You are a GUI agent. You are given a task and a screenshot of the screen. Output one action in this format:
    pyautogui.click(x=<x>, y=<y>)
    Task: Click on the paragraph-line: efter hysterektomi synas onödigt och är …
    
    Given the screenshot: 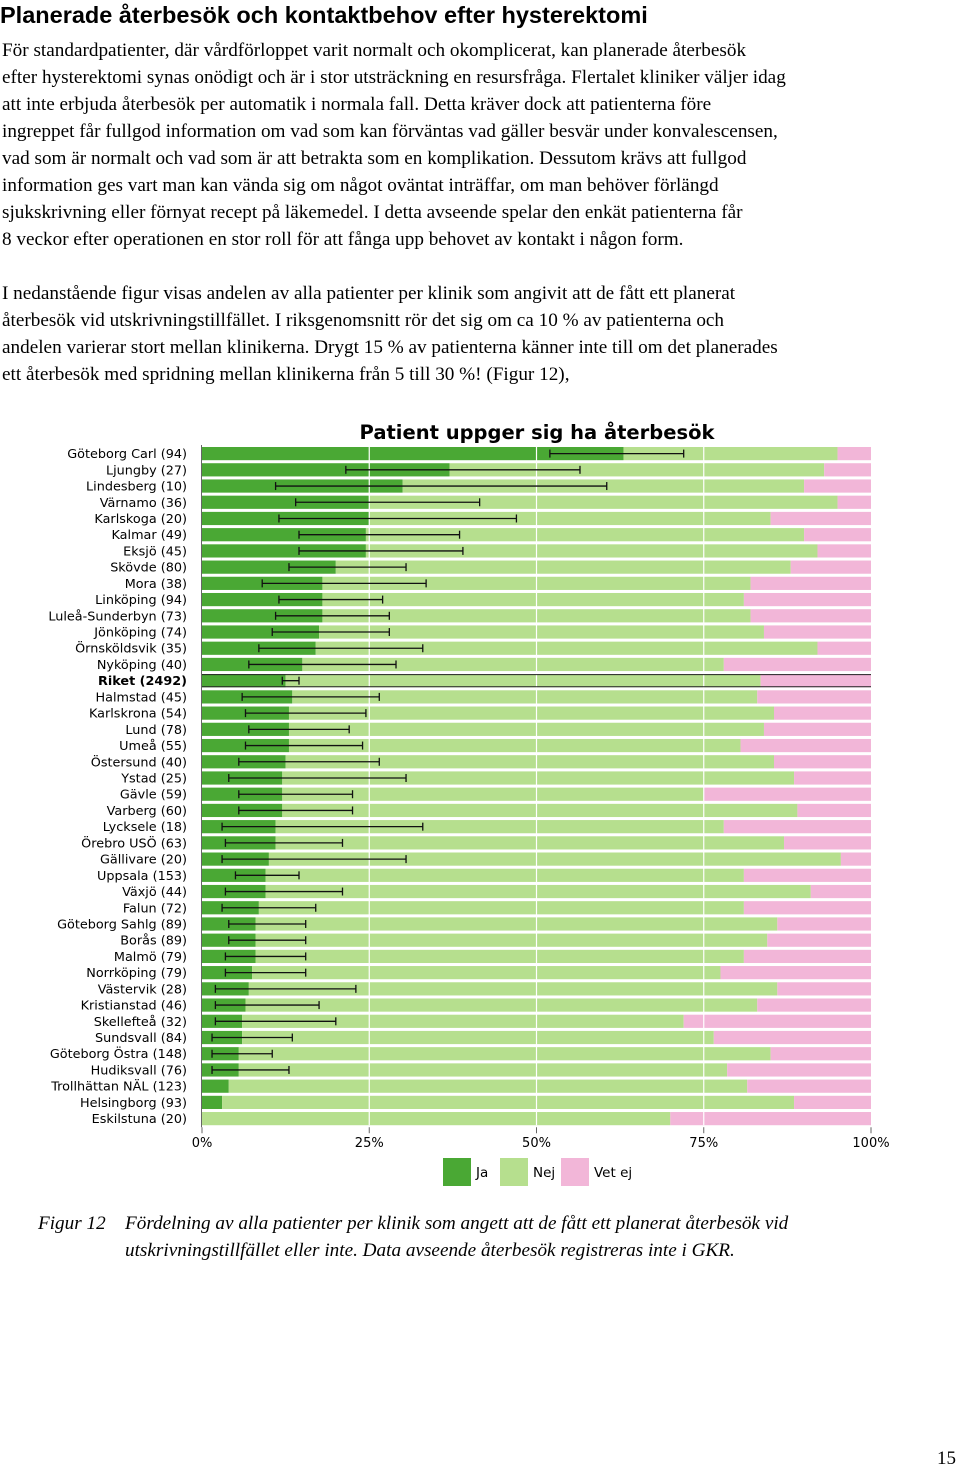 What is the action you would take?
    pyautogui.click(x=394, y=77)
    